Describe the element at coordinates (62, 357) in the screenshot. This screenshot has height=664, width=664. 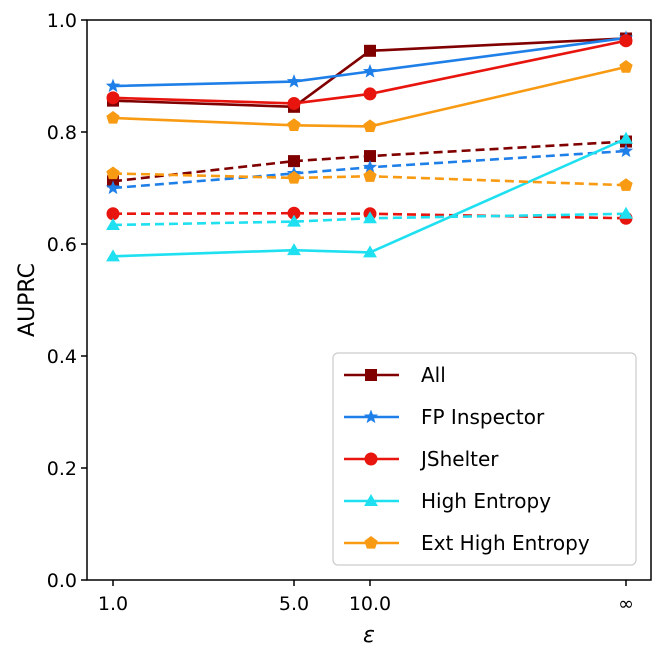
I see `y-tick-label: 0.4` at that location.